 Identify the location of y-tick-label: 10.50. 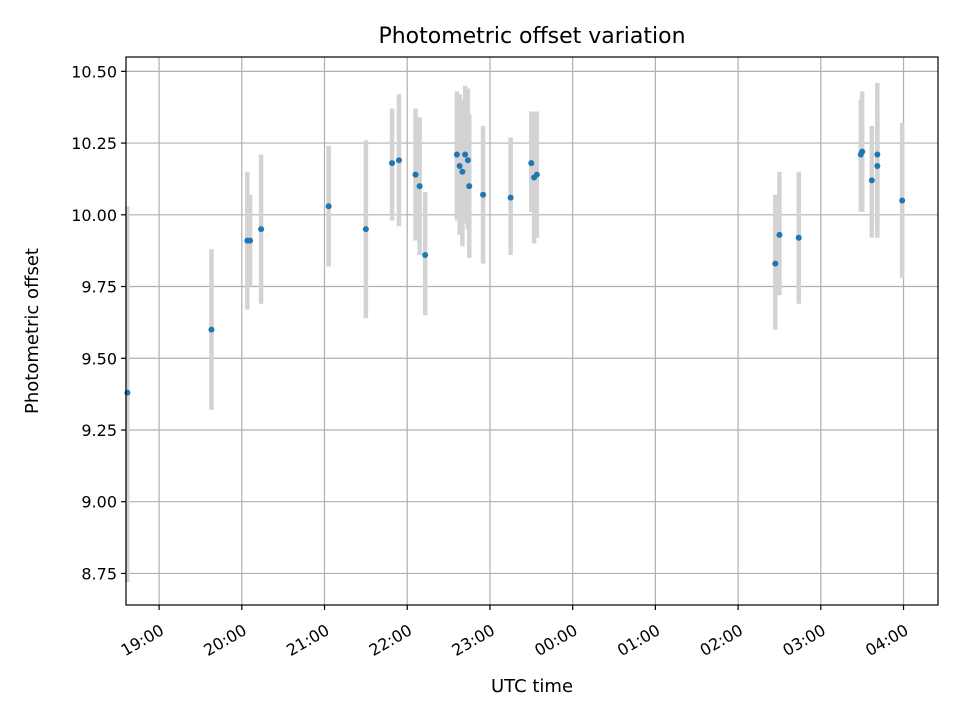
(94, 71).